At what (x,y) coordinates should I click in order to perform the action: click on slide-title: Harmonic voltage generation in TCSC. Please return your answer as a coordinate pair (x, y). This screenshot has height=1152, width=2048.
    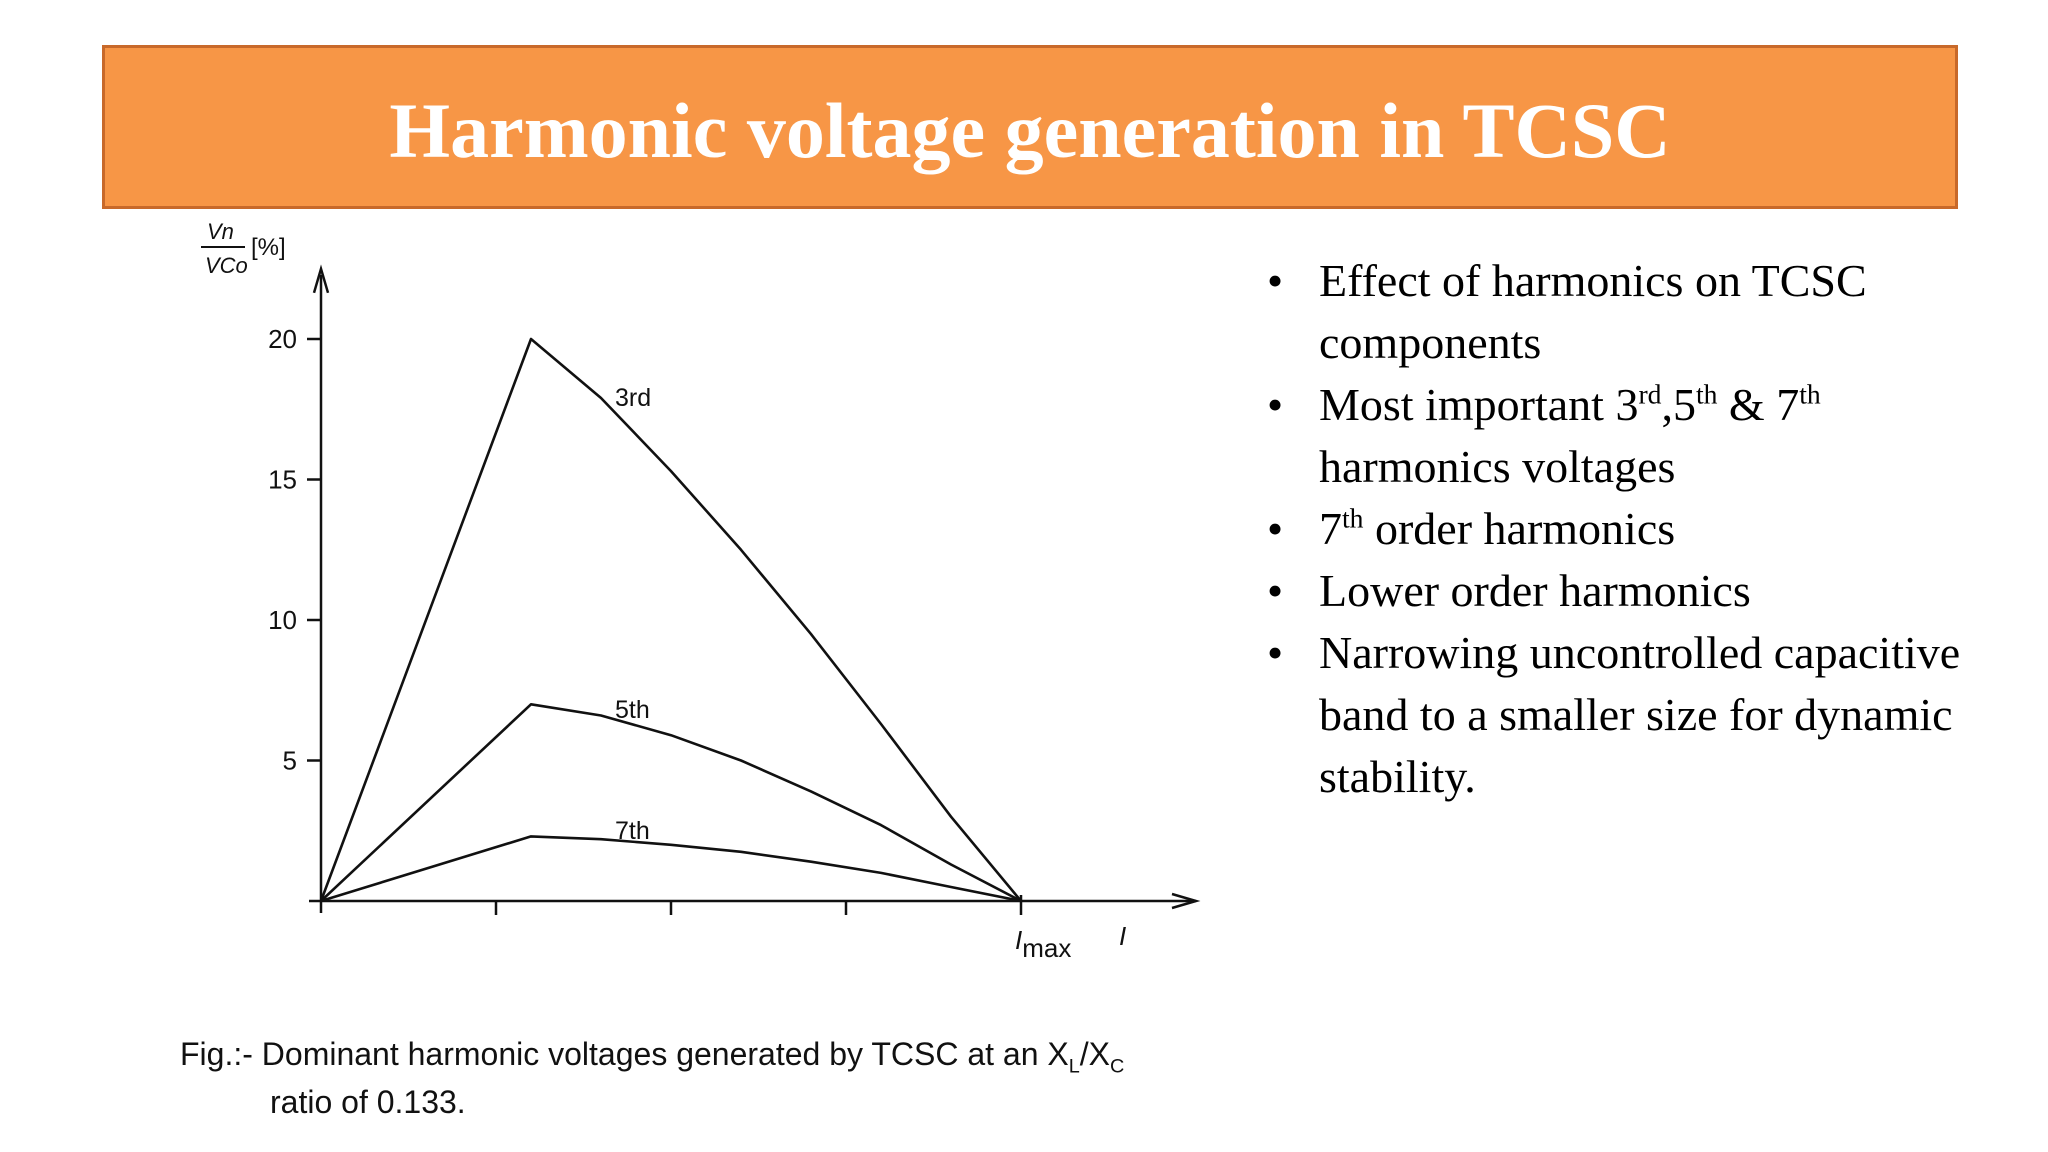
    Looking at the image, I should click on (1030, 130).